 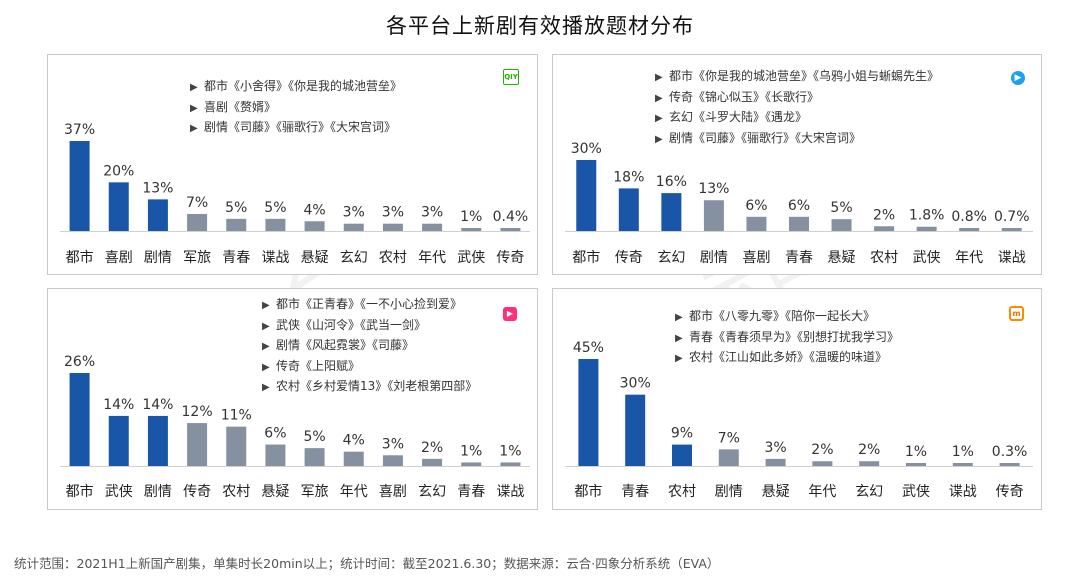 I want to click on data-label: 18%, so click(x=628, y=177).